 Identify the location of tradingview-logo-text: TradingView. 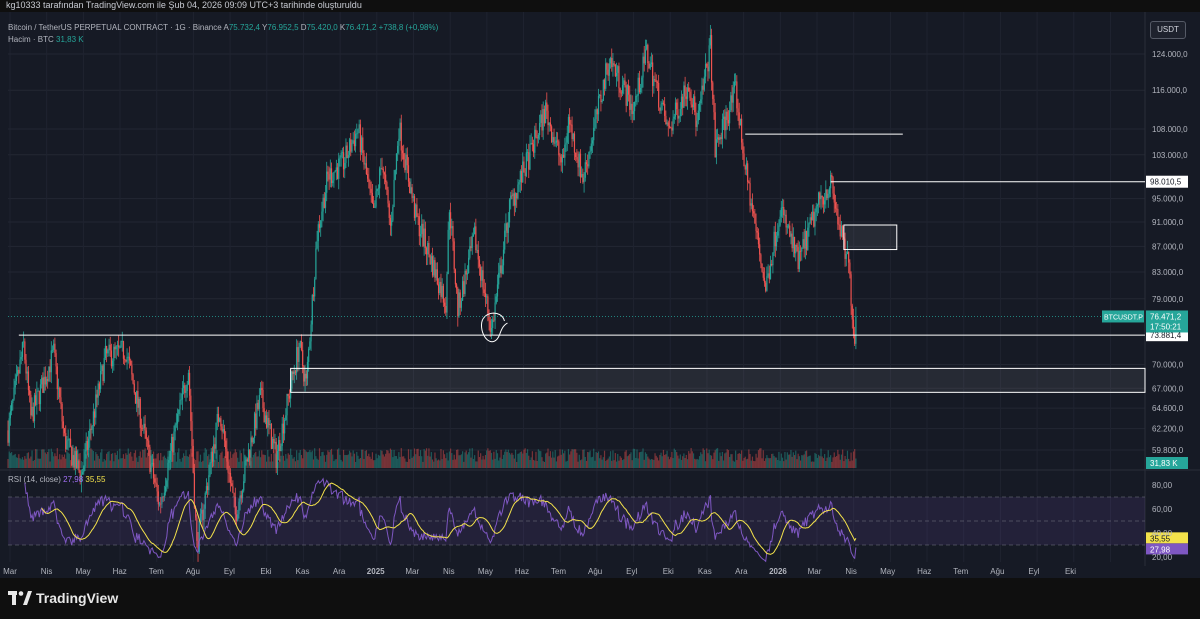
(77, 598).